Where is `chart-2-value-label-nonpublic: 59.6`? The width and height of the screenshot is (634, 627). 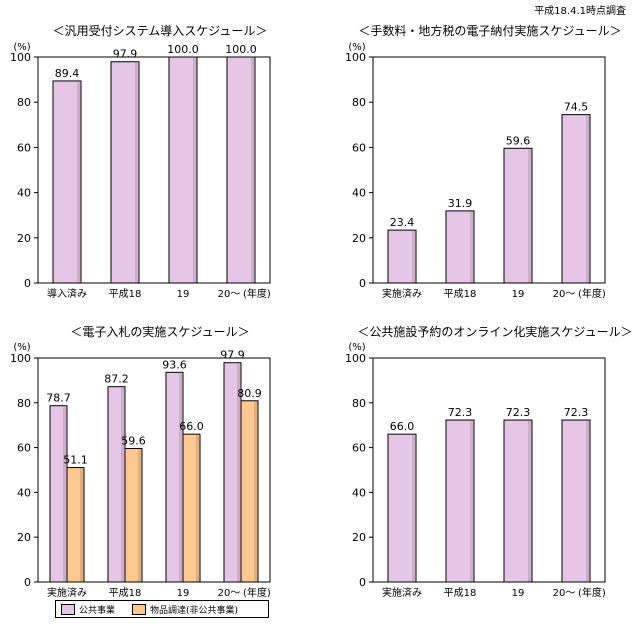 chart-2-value-label-nonpublic: 59.6 is located at coordinates (133, 440).